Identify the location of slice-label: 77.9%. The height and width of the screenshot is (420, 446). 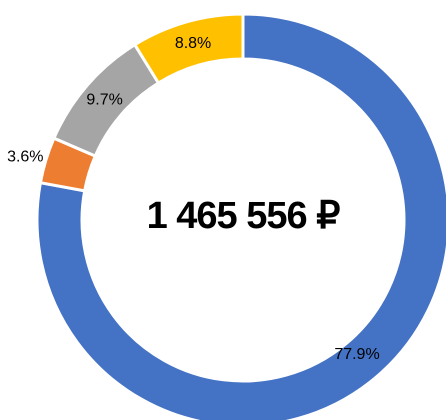
(356, 354).